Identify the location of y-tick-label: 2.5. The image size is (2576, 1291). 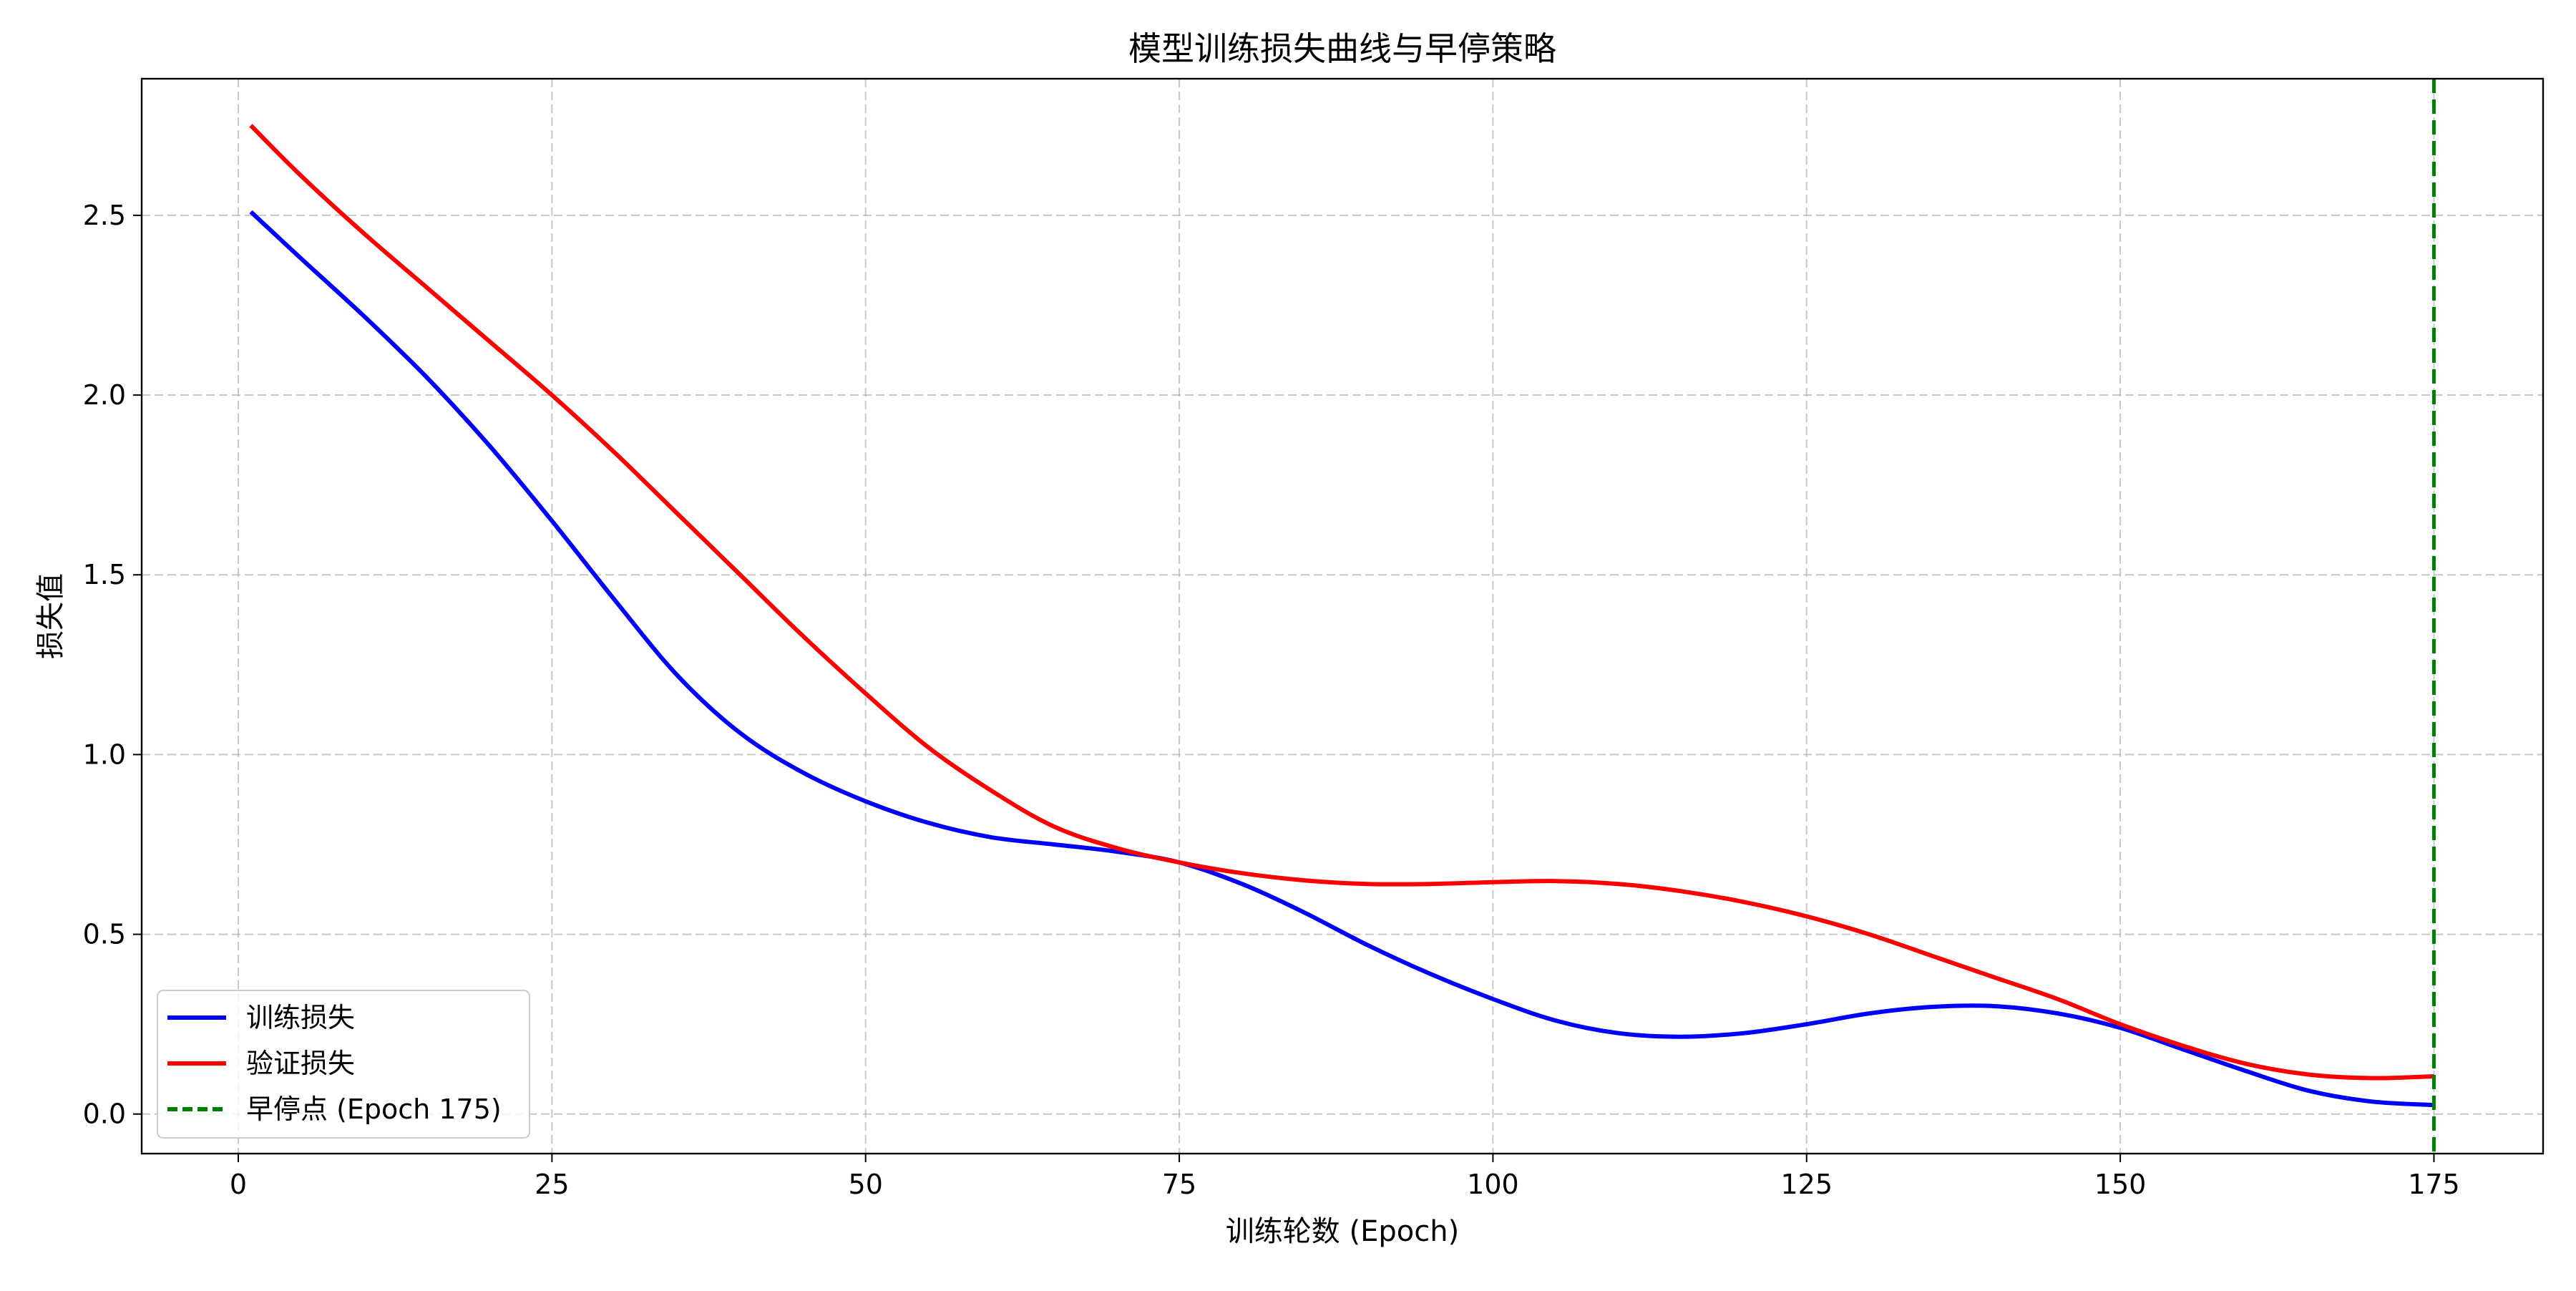
(104, 215).